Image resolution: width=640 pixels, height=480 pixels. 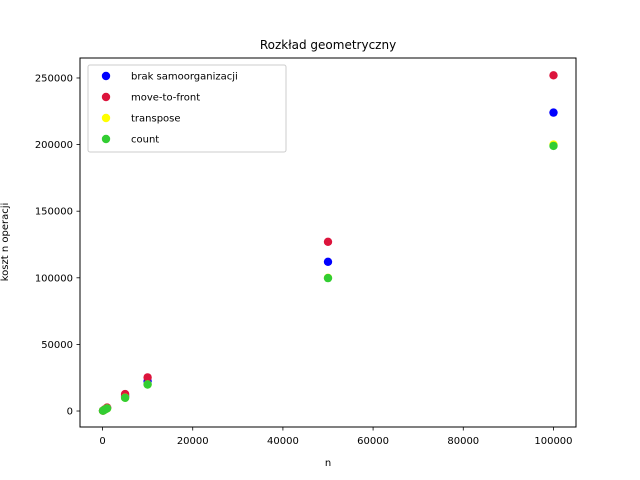 What do you see at coordinates (328, 45) in the screenshot?
I see `chart-title: Rozkład geometryczny` at bounding box center [328, 45].